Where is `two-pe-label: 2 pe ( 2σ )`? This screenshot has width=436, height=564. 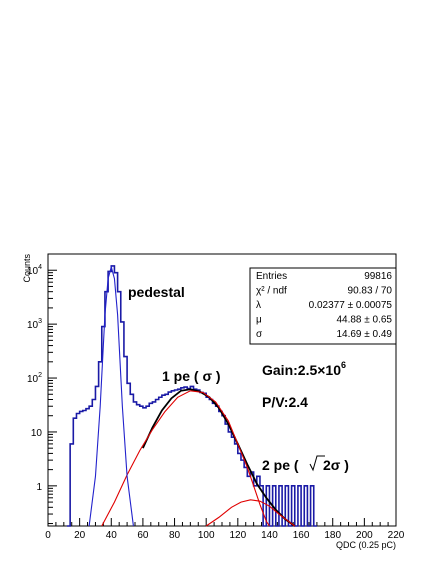 two-pe-label: 2 pe ( 2σ ) is located at coordinates (305, 464).